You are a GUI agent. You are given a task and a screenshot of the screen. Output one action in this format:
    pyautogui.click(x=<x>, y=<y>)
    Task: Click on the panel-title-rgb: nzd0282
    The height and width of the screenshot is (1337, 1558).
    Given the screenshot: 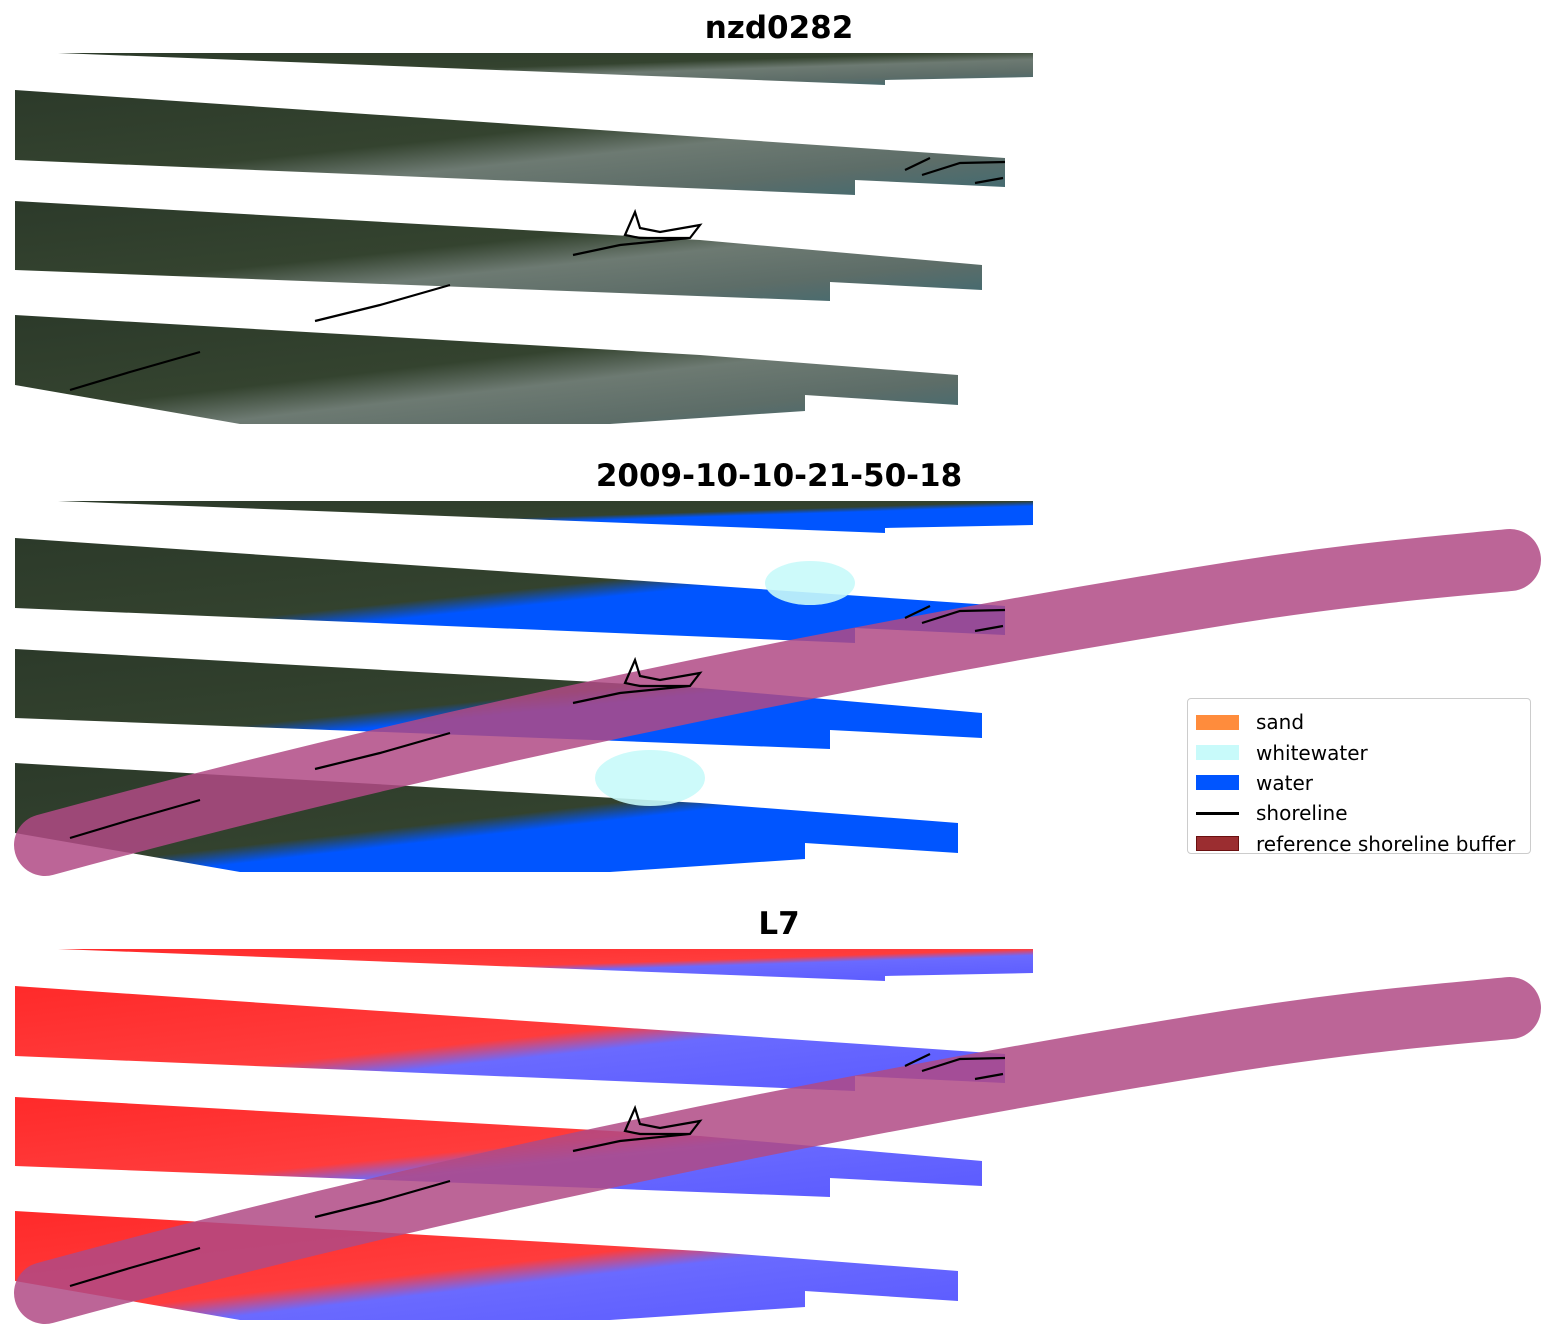 What is the action you would take?
    pyautogui.click(x=779, y=28)
    